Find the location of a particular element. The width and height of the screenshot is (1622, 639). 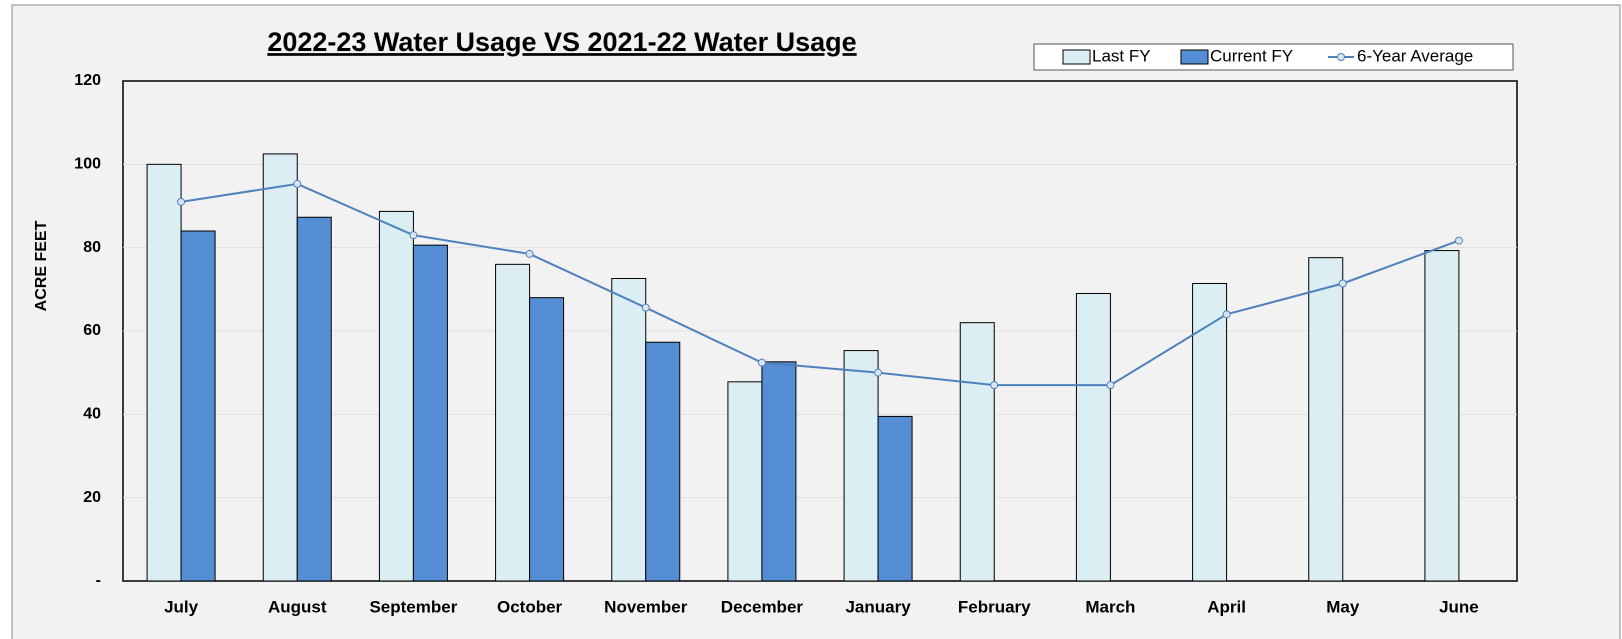

x-tick-label: February is located at coordinates (994, 606).